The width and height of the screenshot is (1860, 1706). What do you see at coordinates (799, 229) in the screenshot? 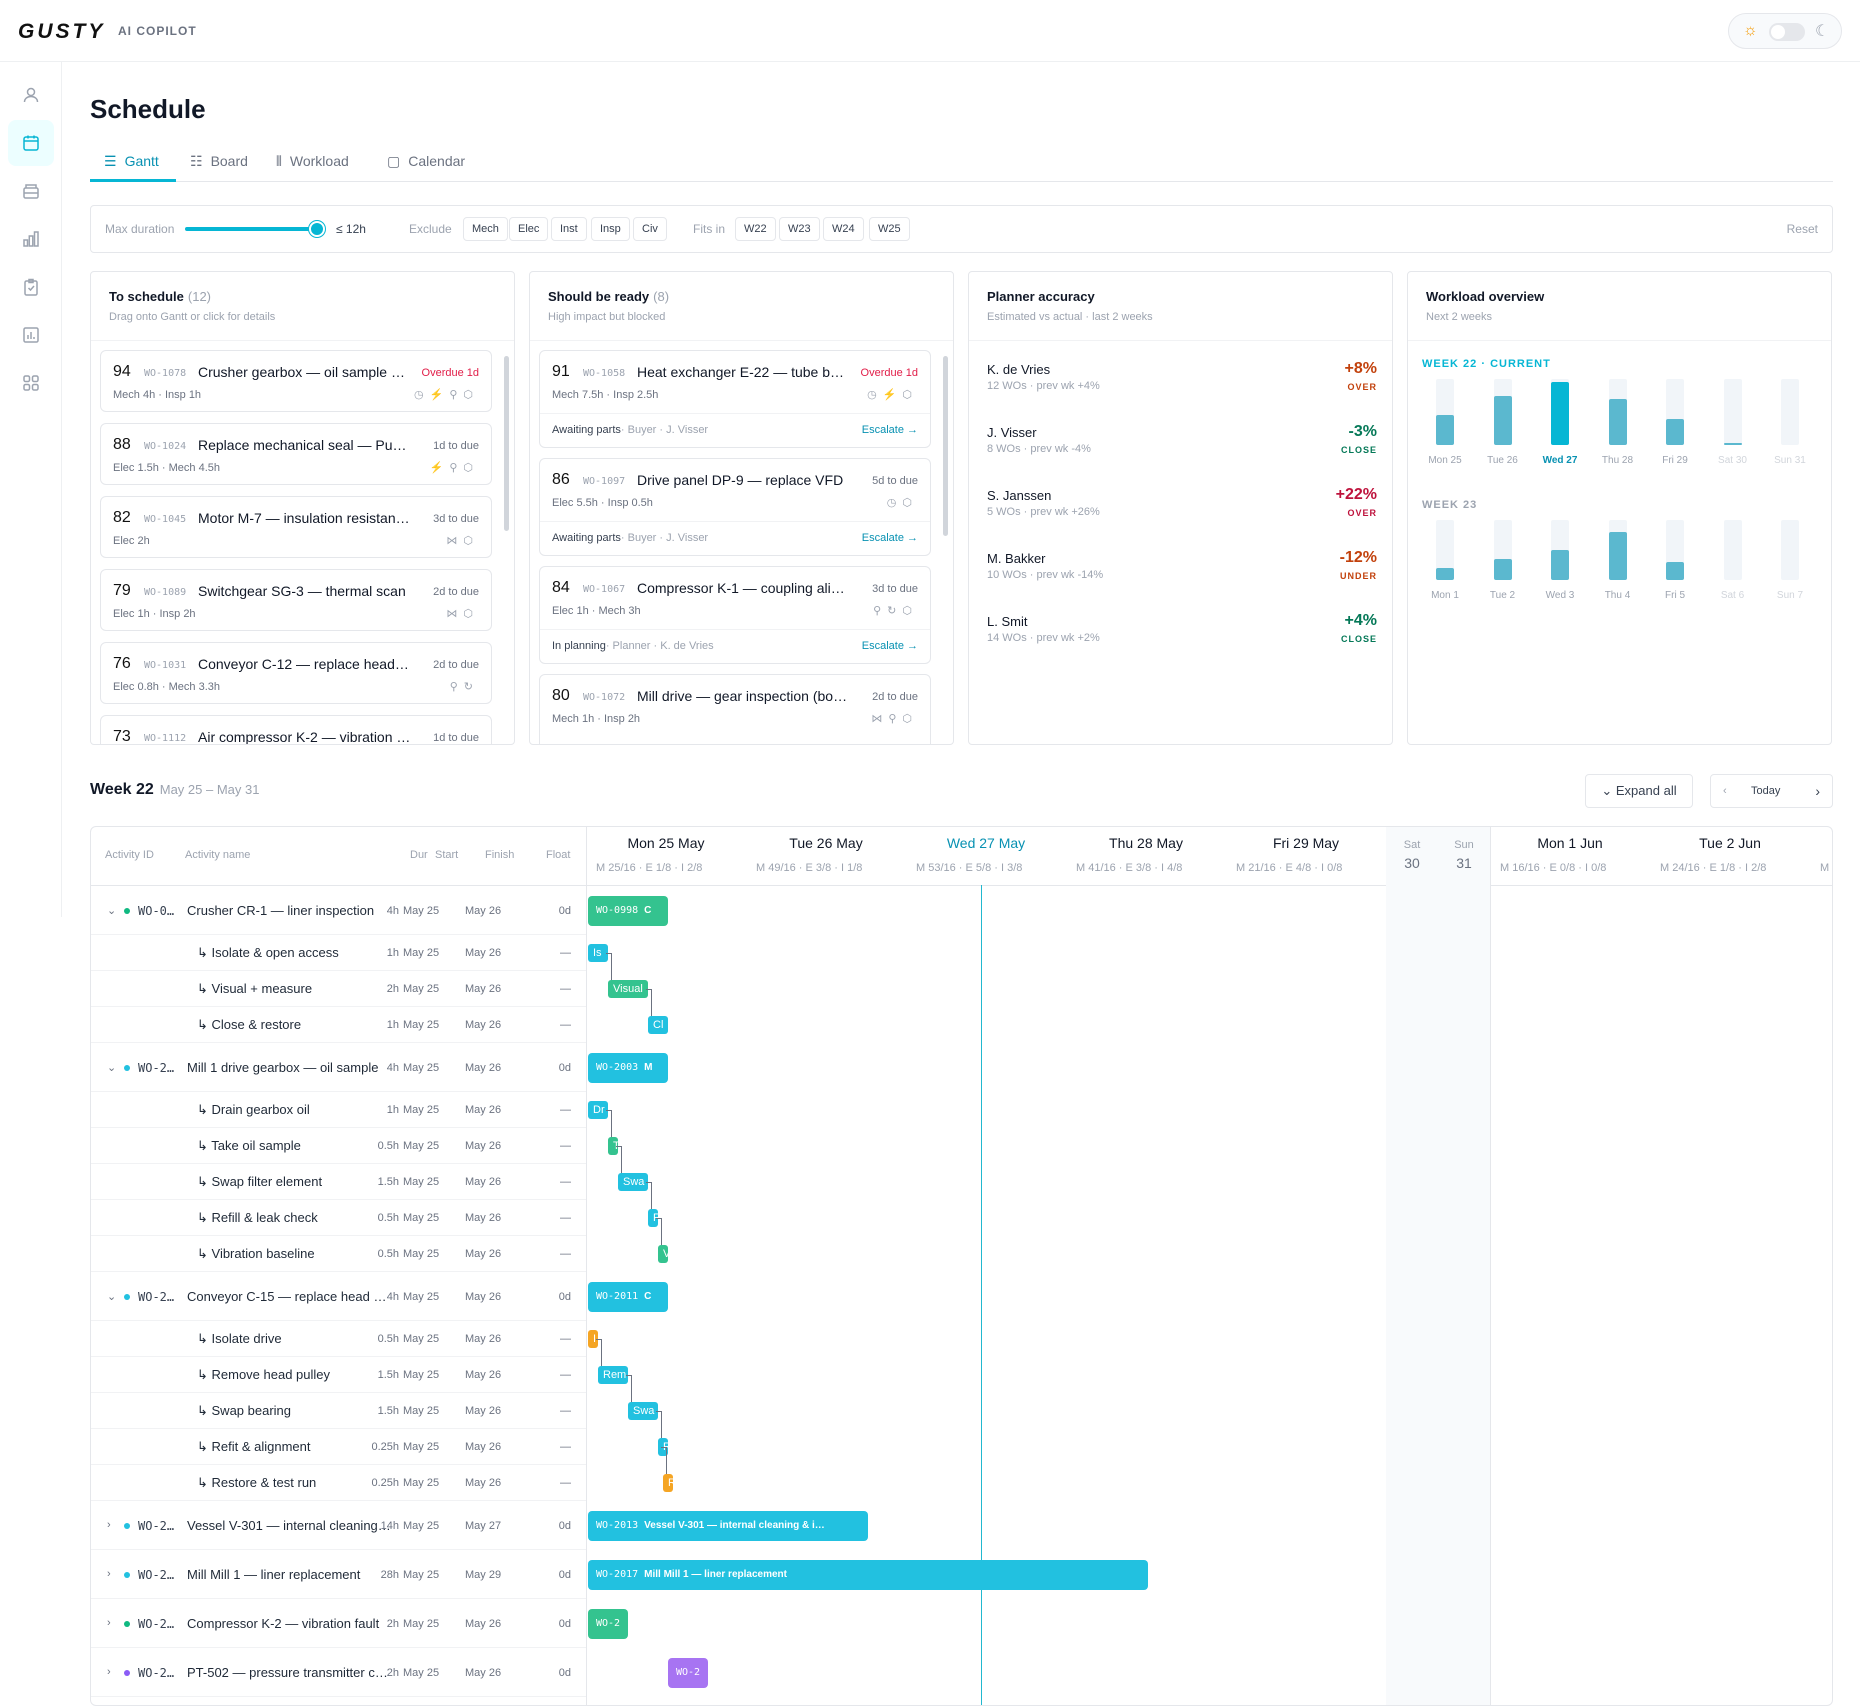
I see `fits-chip-w23: W23` at bounding box center [799, 229].